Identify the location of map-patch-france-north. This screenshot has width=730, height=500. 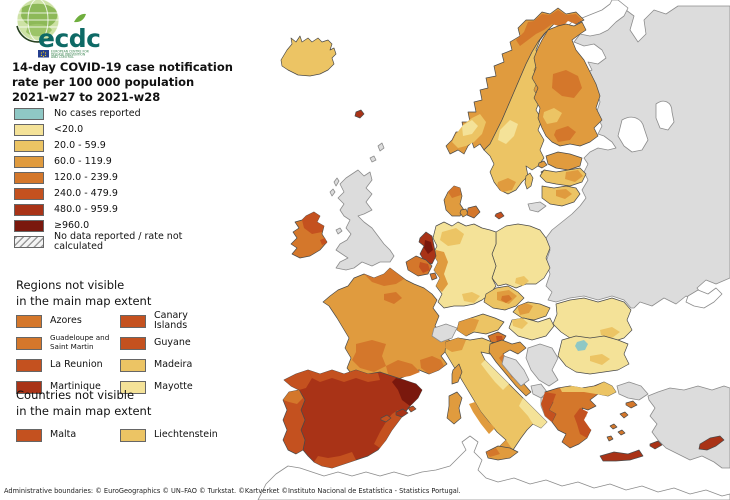
(384, 277).